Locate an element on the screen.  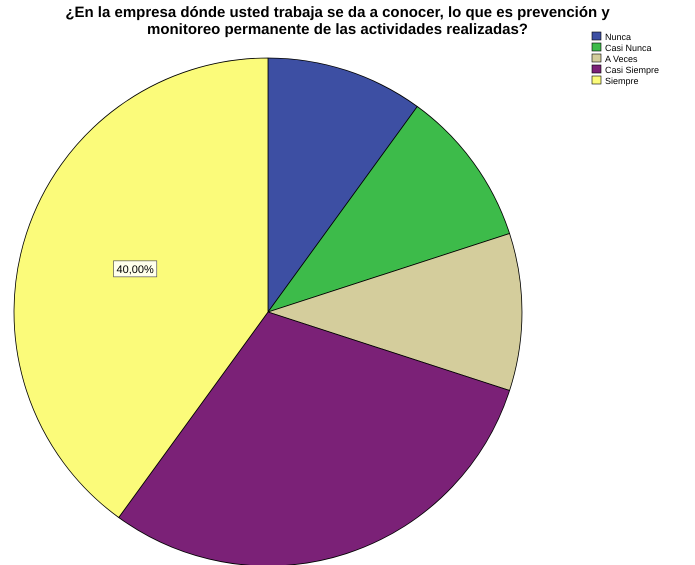
legend-label: Casi Nunca is located at coordinates (628, 48).